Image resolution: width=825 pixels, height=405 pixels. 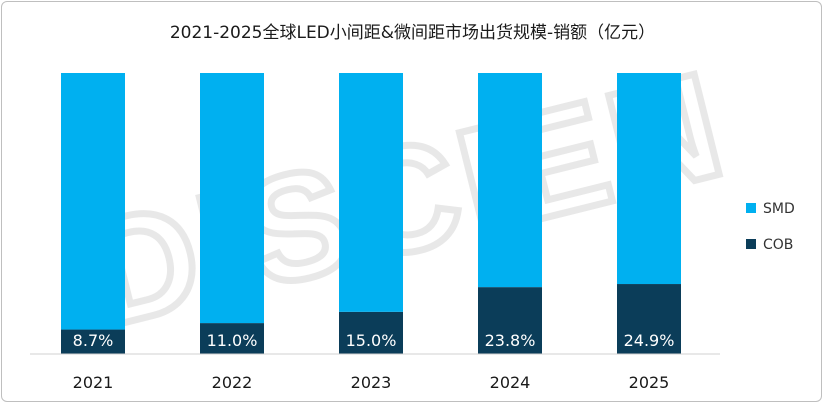 I want to click on data-label-2022: 11.0%, so click(x=232, y=340).